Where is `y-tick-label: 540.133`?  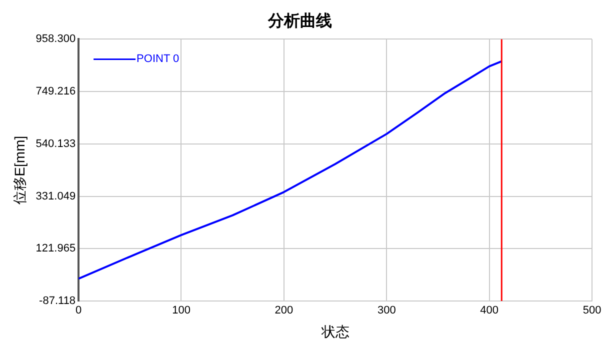 y-tick-label: 540.133 is located at coordinates (56, 144).